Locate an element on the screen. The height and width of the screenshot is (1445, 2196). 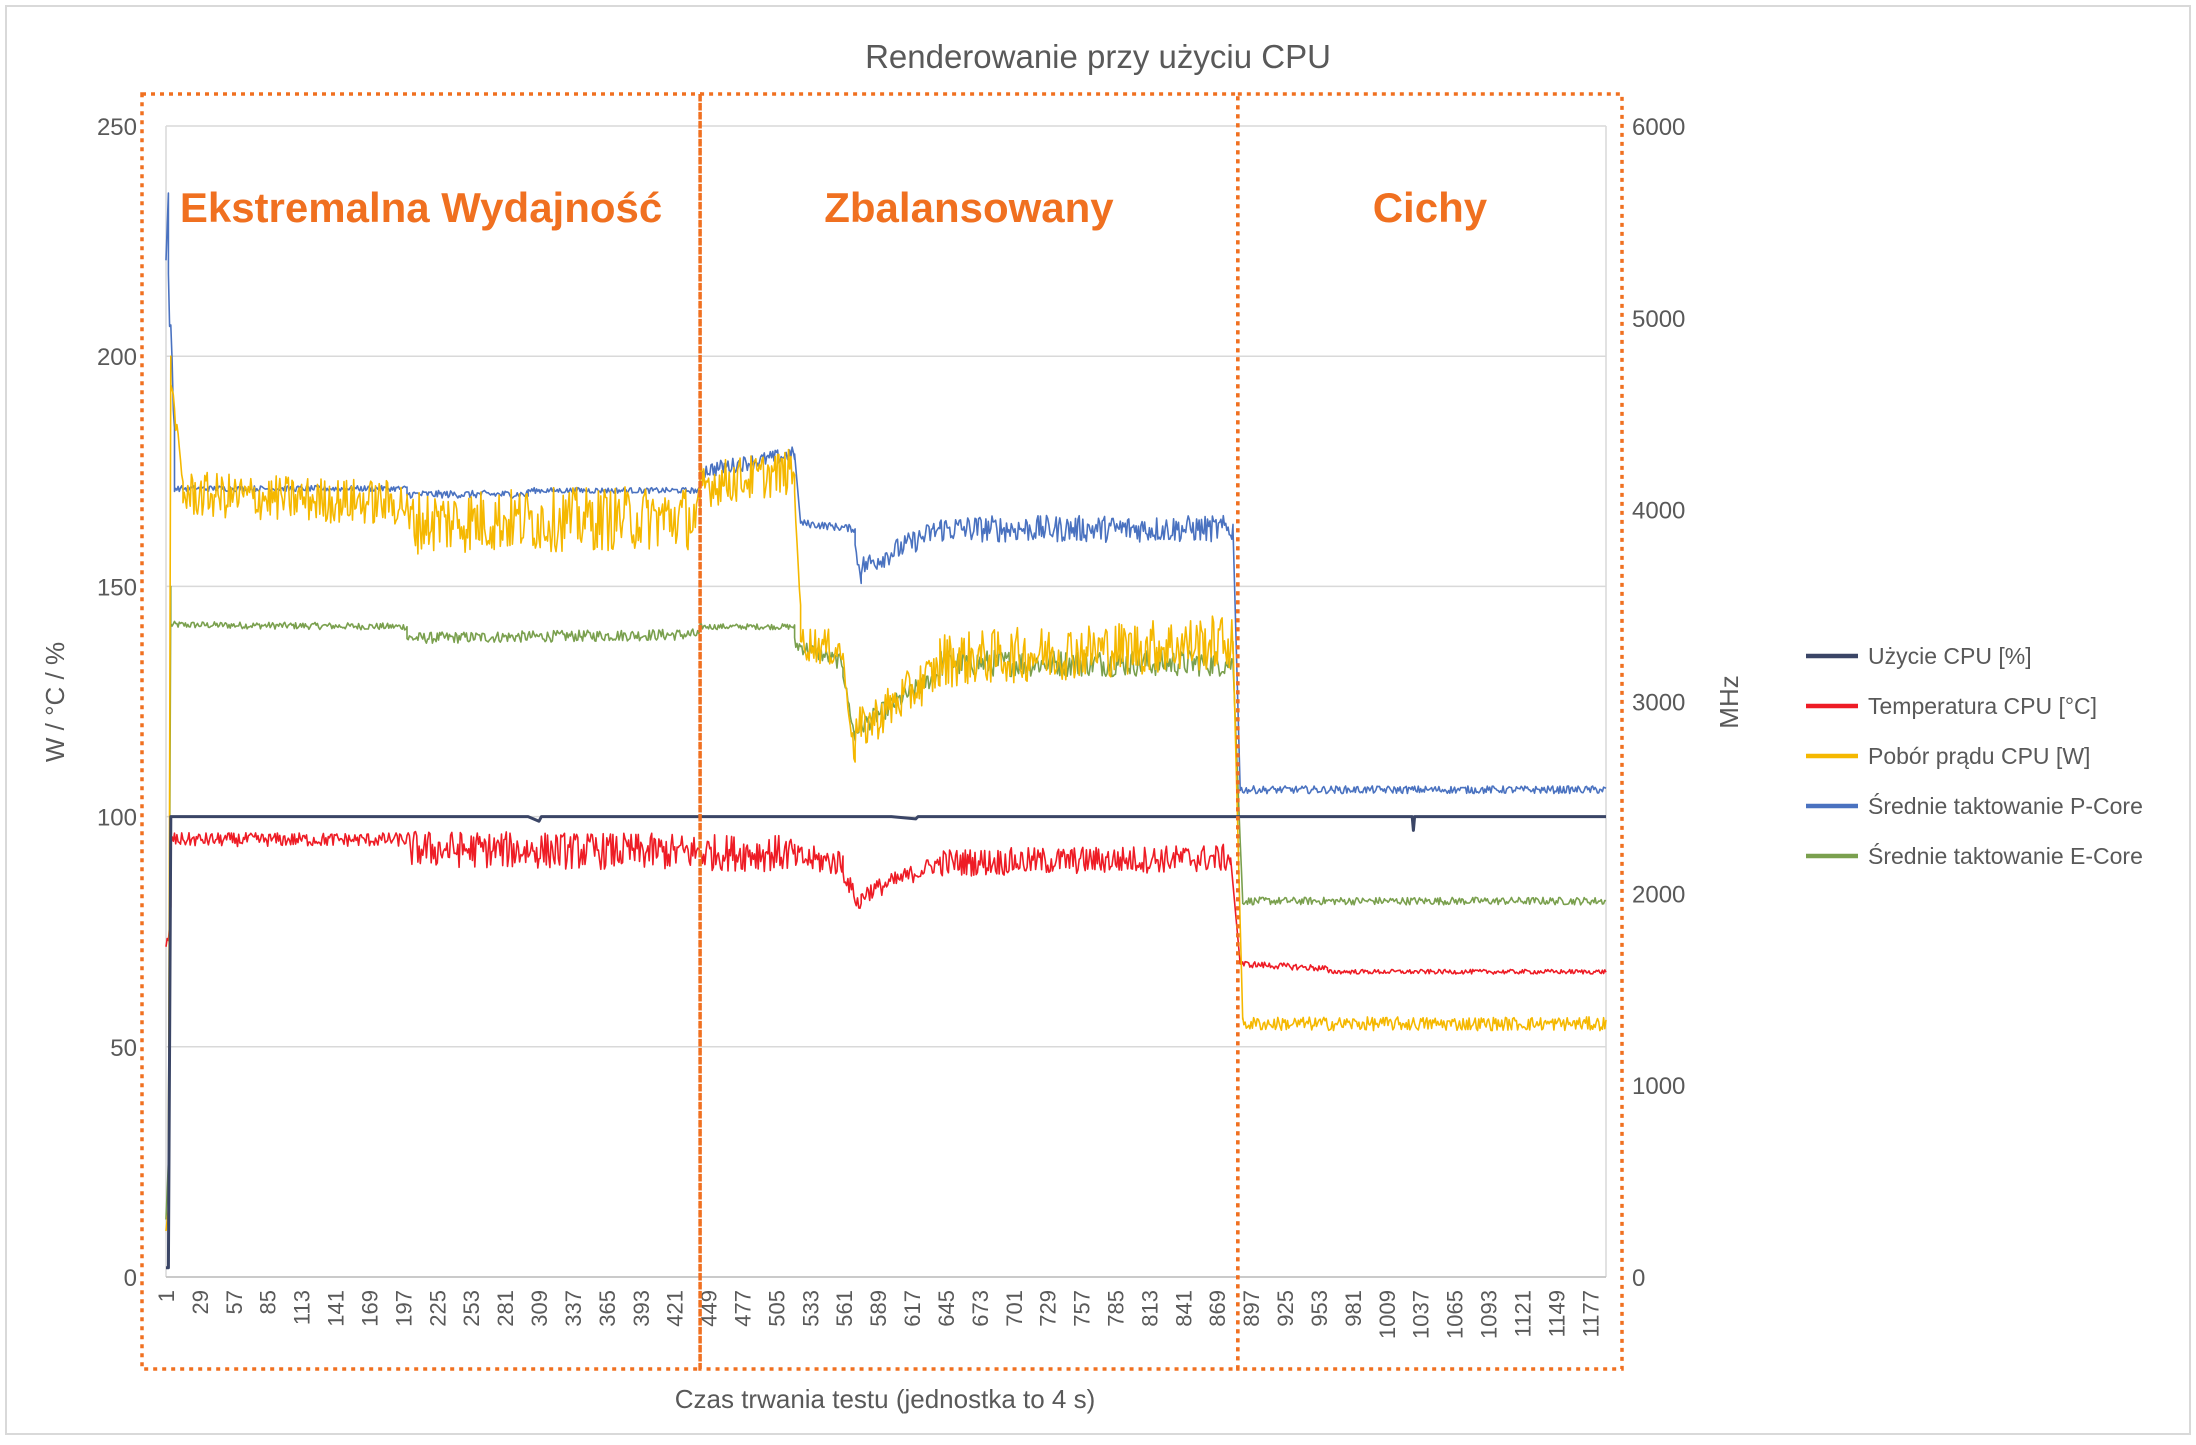
x-tick-label: 533 is located at coordinates (810, 1308).